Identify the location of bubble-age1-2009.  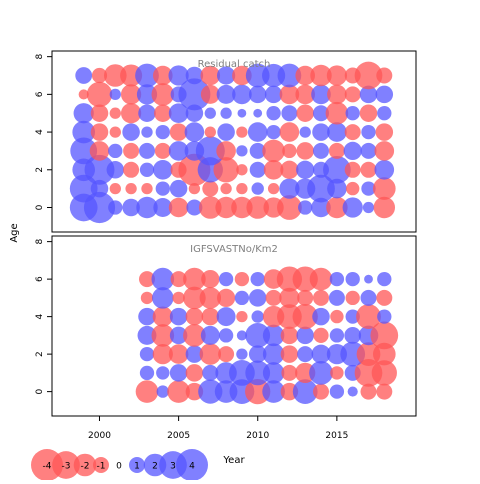
(242, 188).